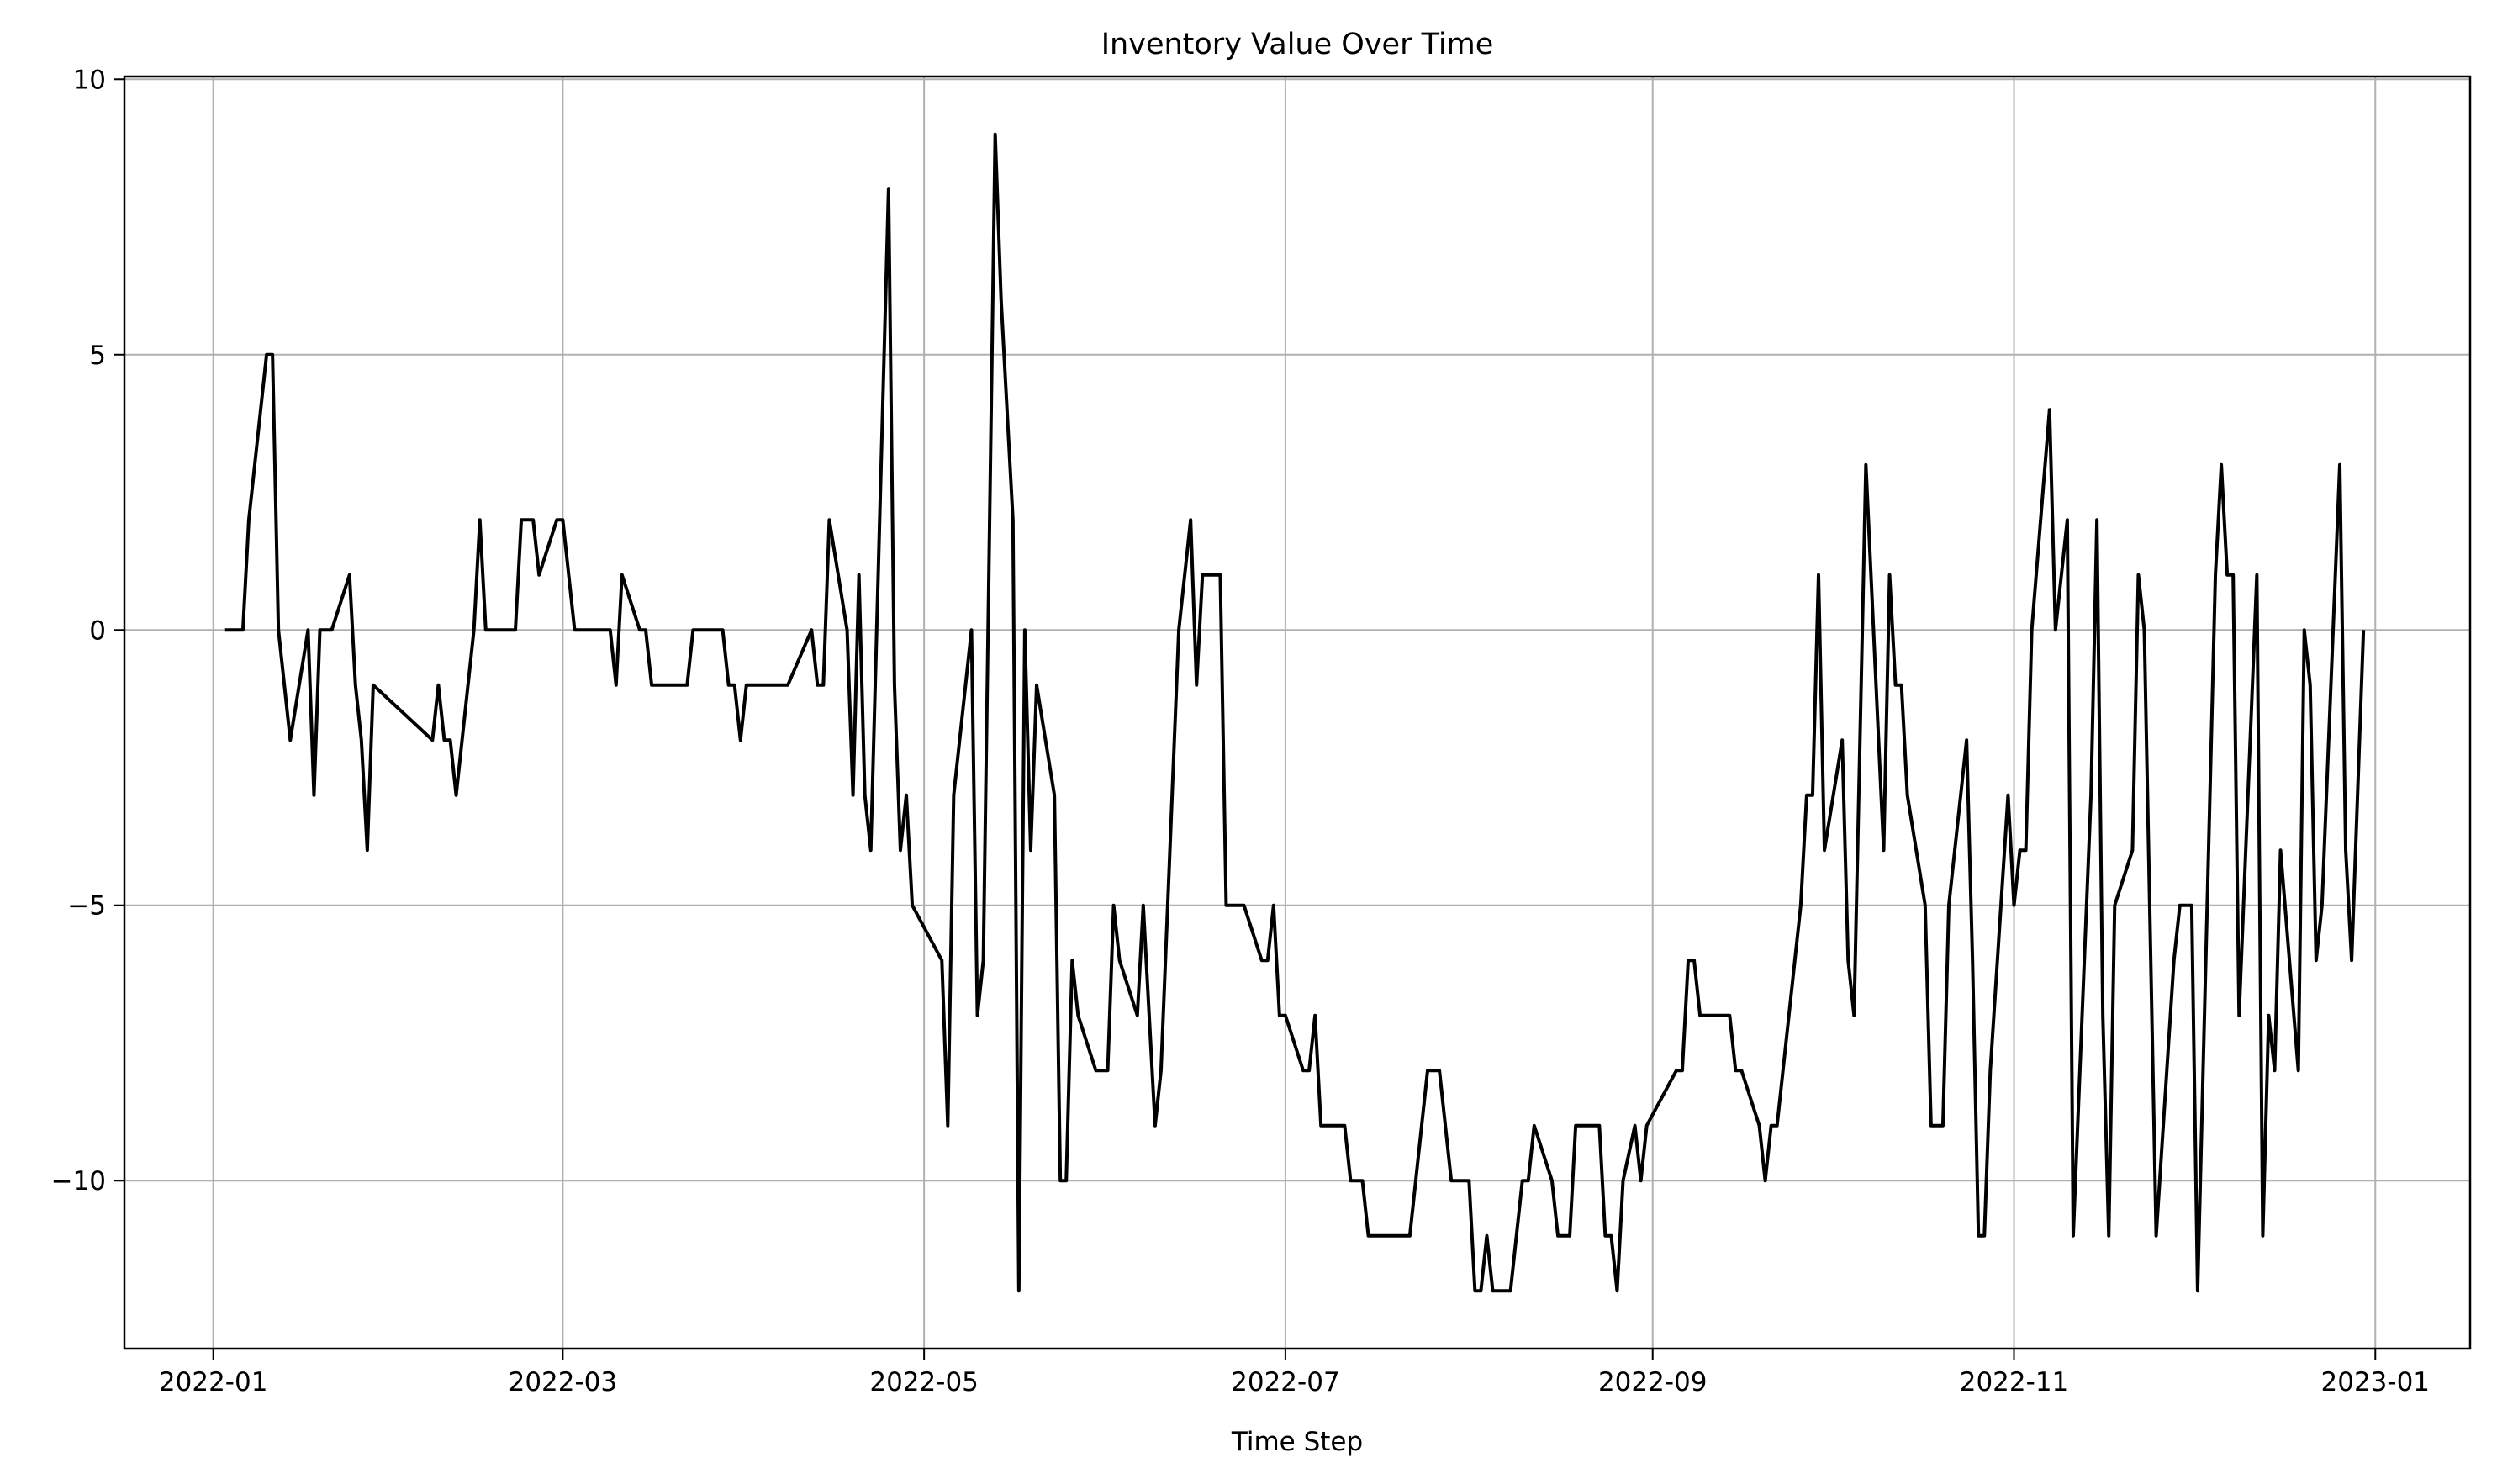 This screenshot has height=1484, width=2497. I want to click on x-axis-label: Time Step, so click(1297, 1442).